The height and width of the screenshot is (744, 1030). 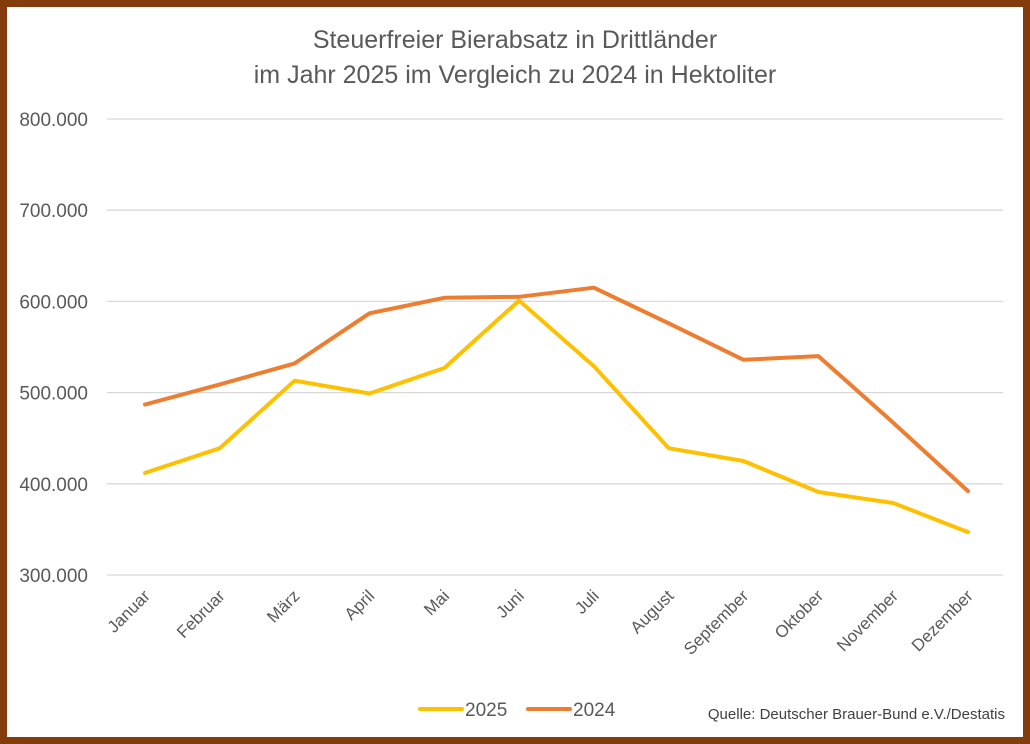 I want to click on y-tick-label: 400.000, so click(x=53, y=485).